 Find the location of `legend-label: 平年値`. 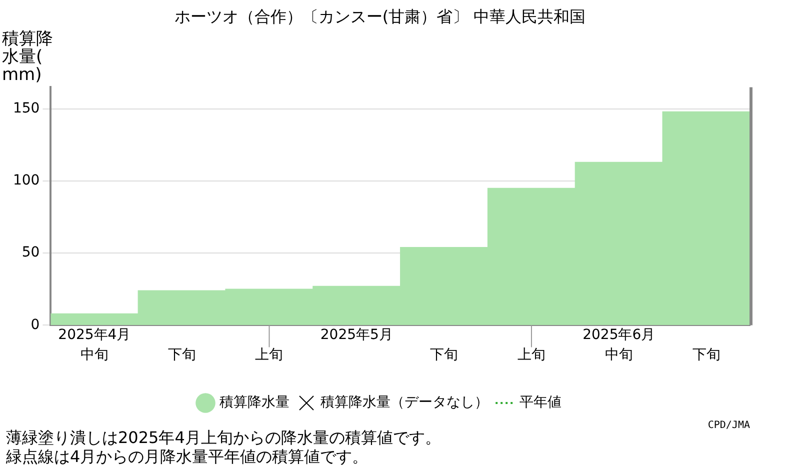

legend-label: 平年値 is located at coordinates (541, 402).